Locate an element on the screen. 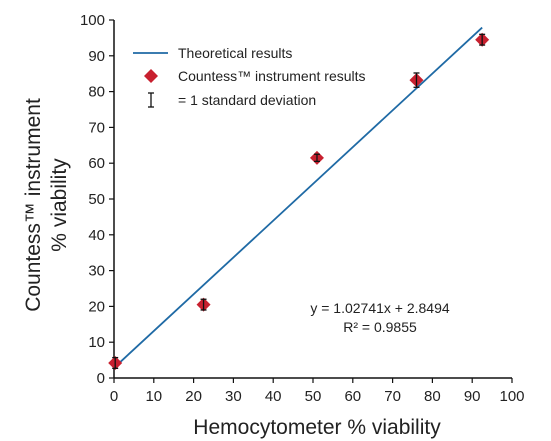 Image resolution: width=551 pixels, height=441 pixels. x-tick-label: 20 is located at coordinates (193, 396).